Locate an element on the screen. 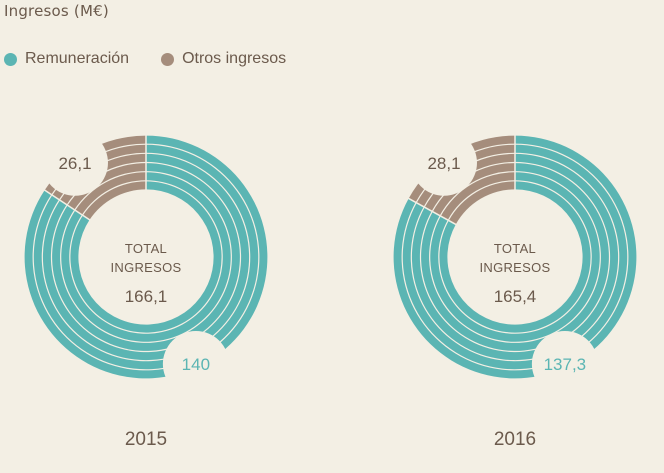  legend-item-otros: Otros ingresos is located at coordinates (223, 59).